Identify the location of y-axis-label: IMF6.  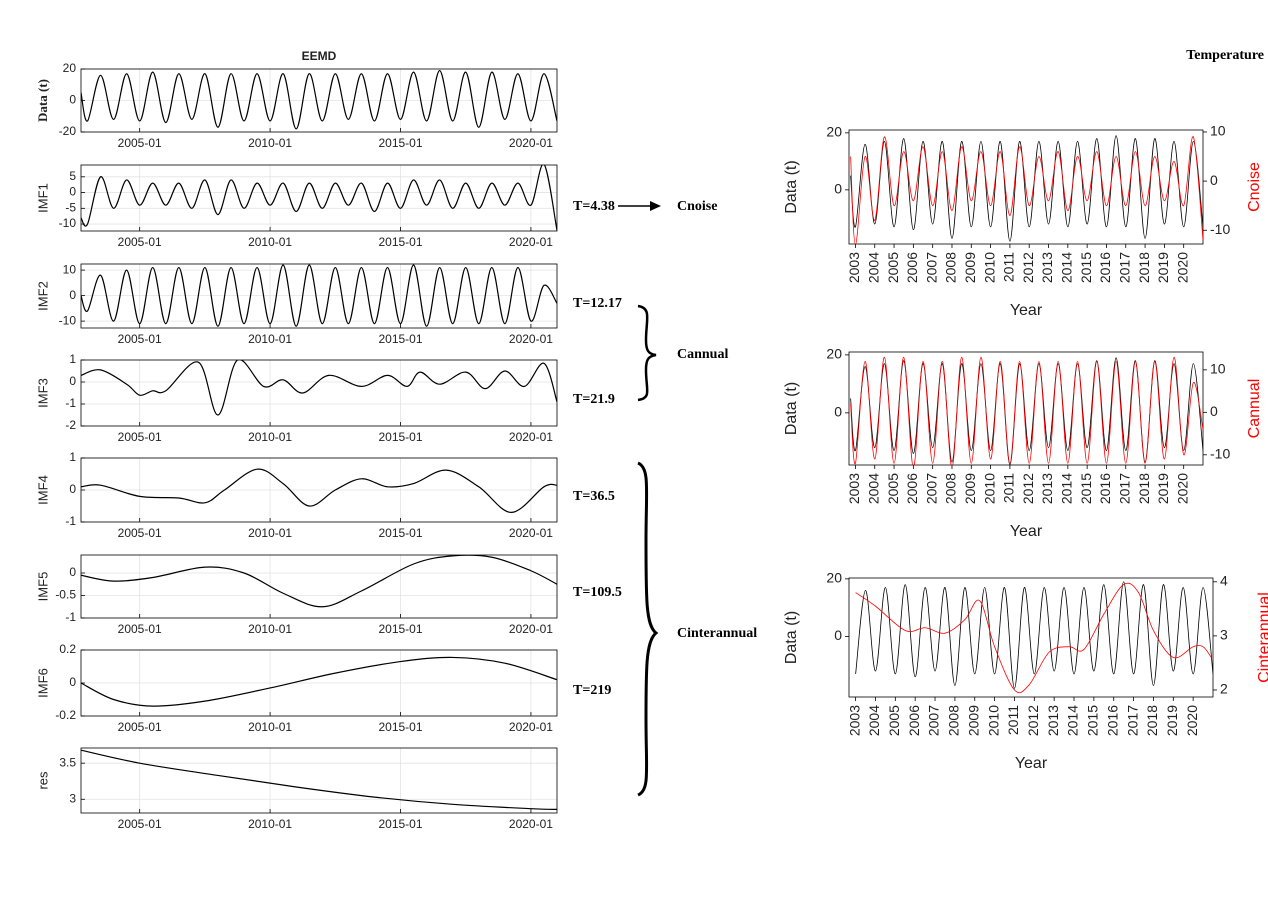
(42, 683).